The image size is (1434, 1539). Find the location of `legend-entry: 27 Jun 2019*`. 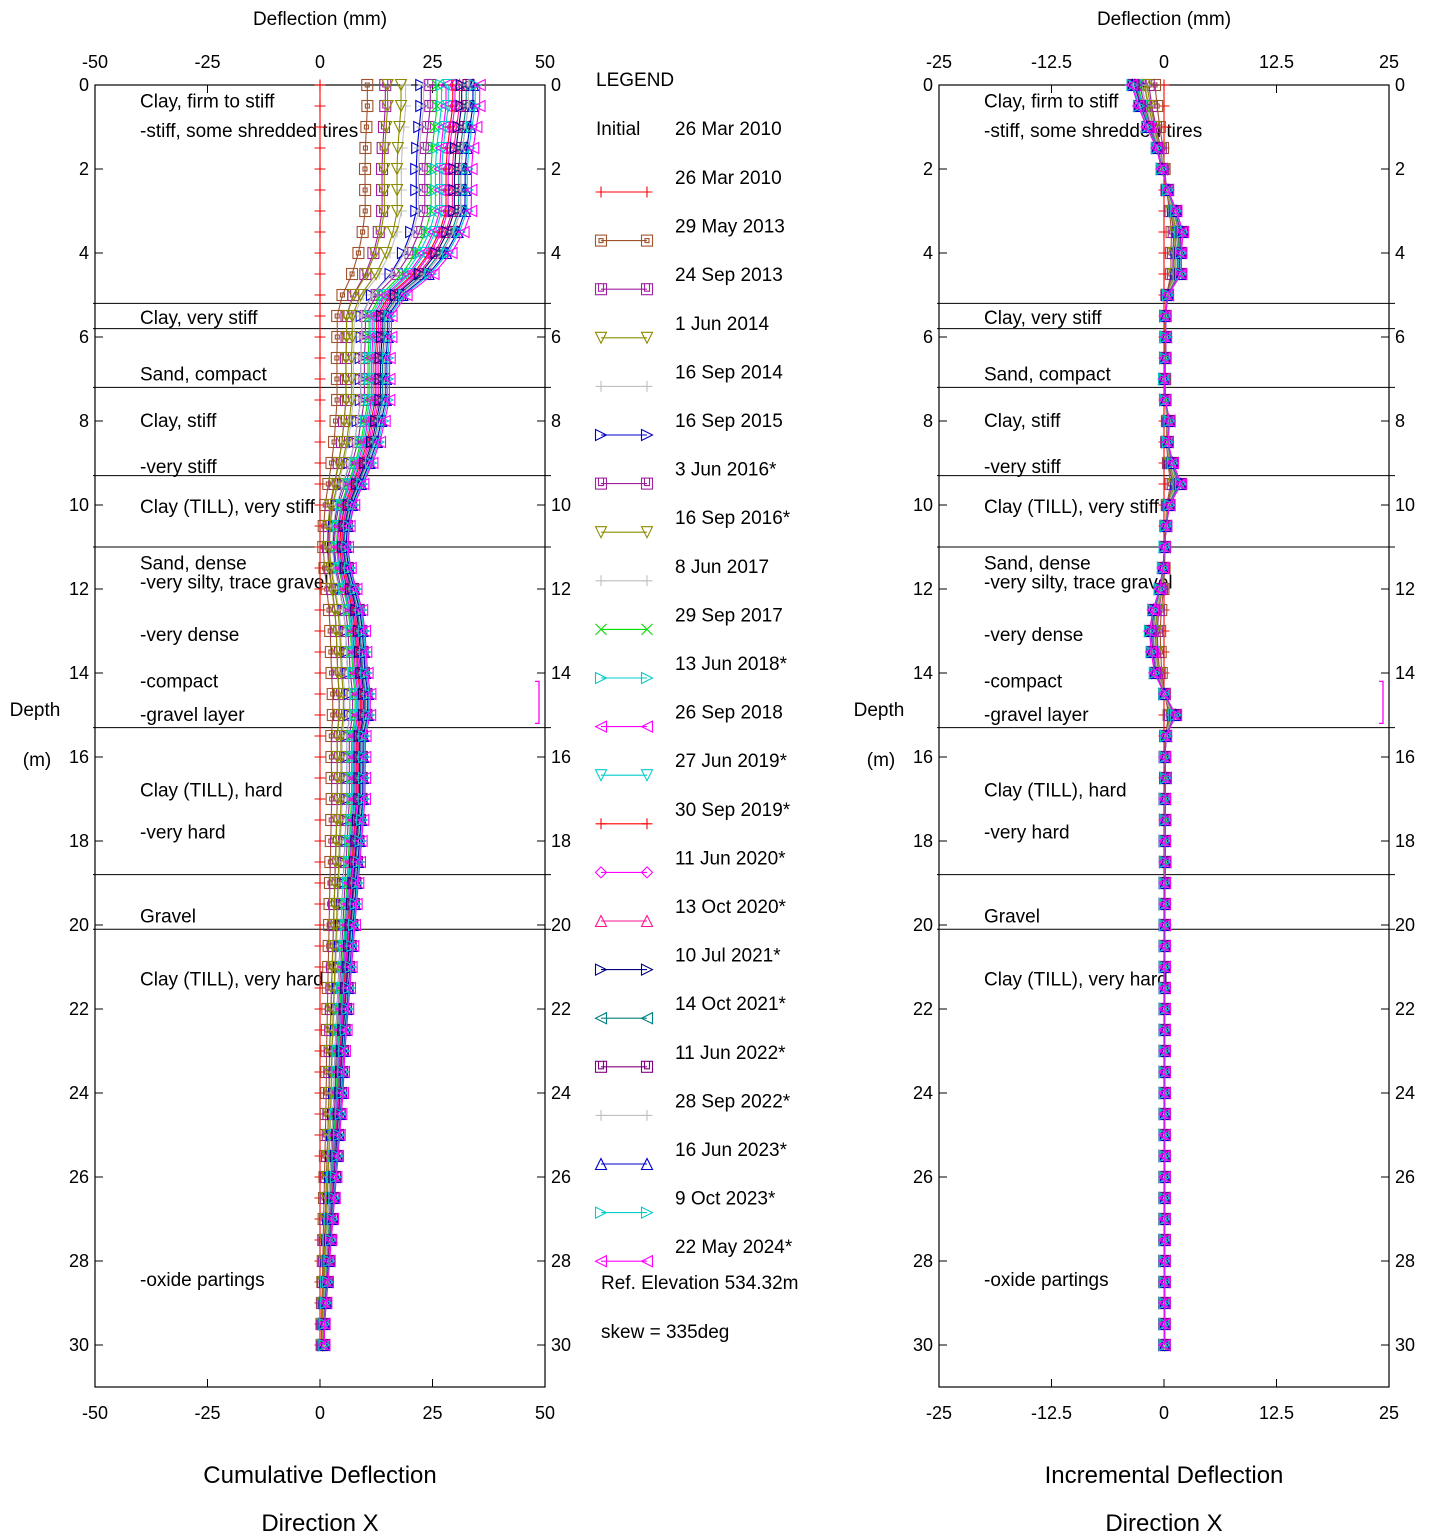

legend-entry: 27 Jun 2019* is located at coordinates (691, 766).